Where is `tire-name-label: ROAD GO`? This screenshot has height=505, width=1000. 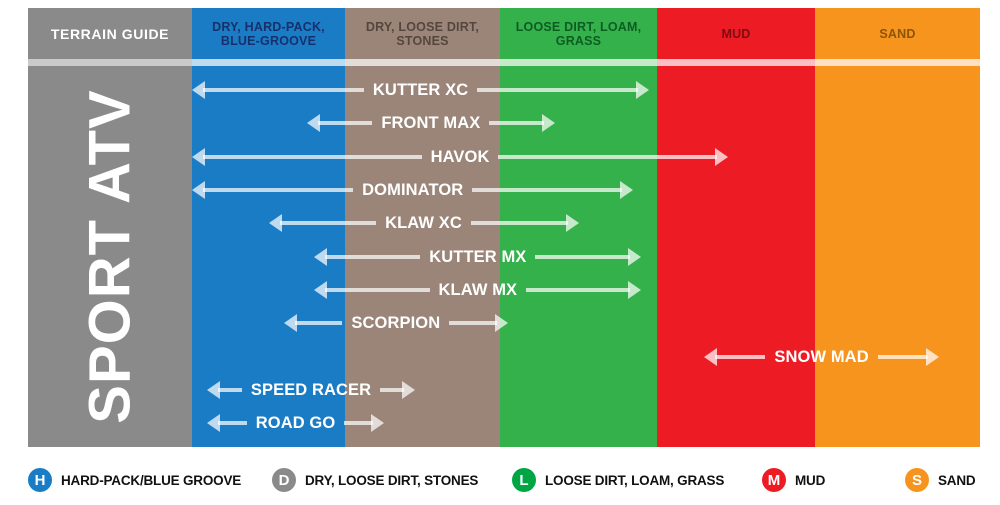
tire-name-label: ROAD GO is located at coordinates (295, 423).